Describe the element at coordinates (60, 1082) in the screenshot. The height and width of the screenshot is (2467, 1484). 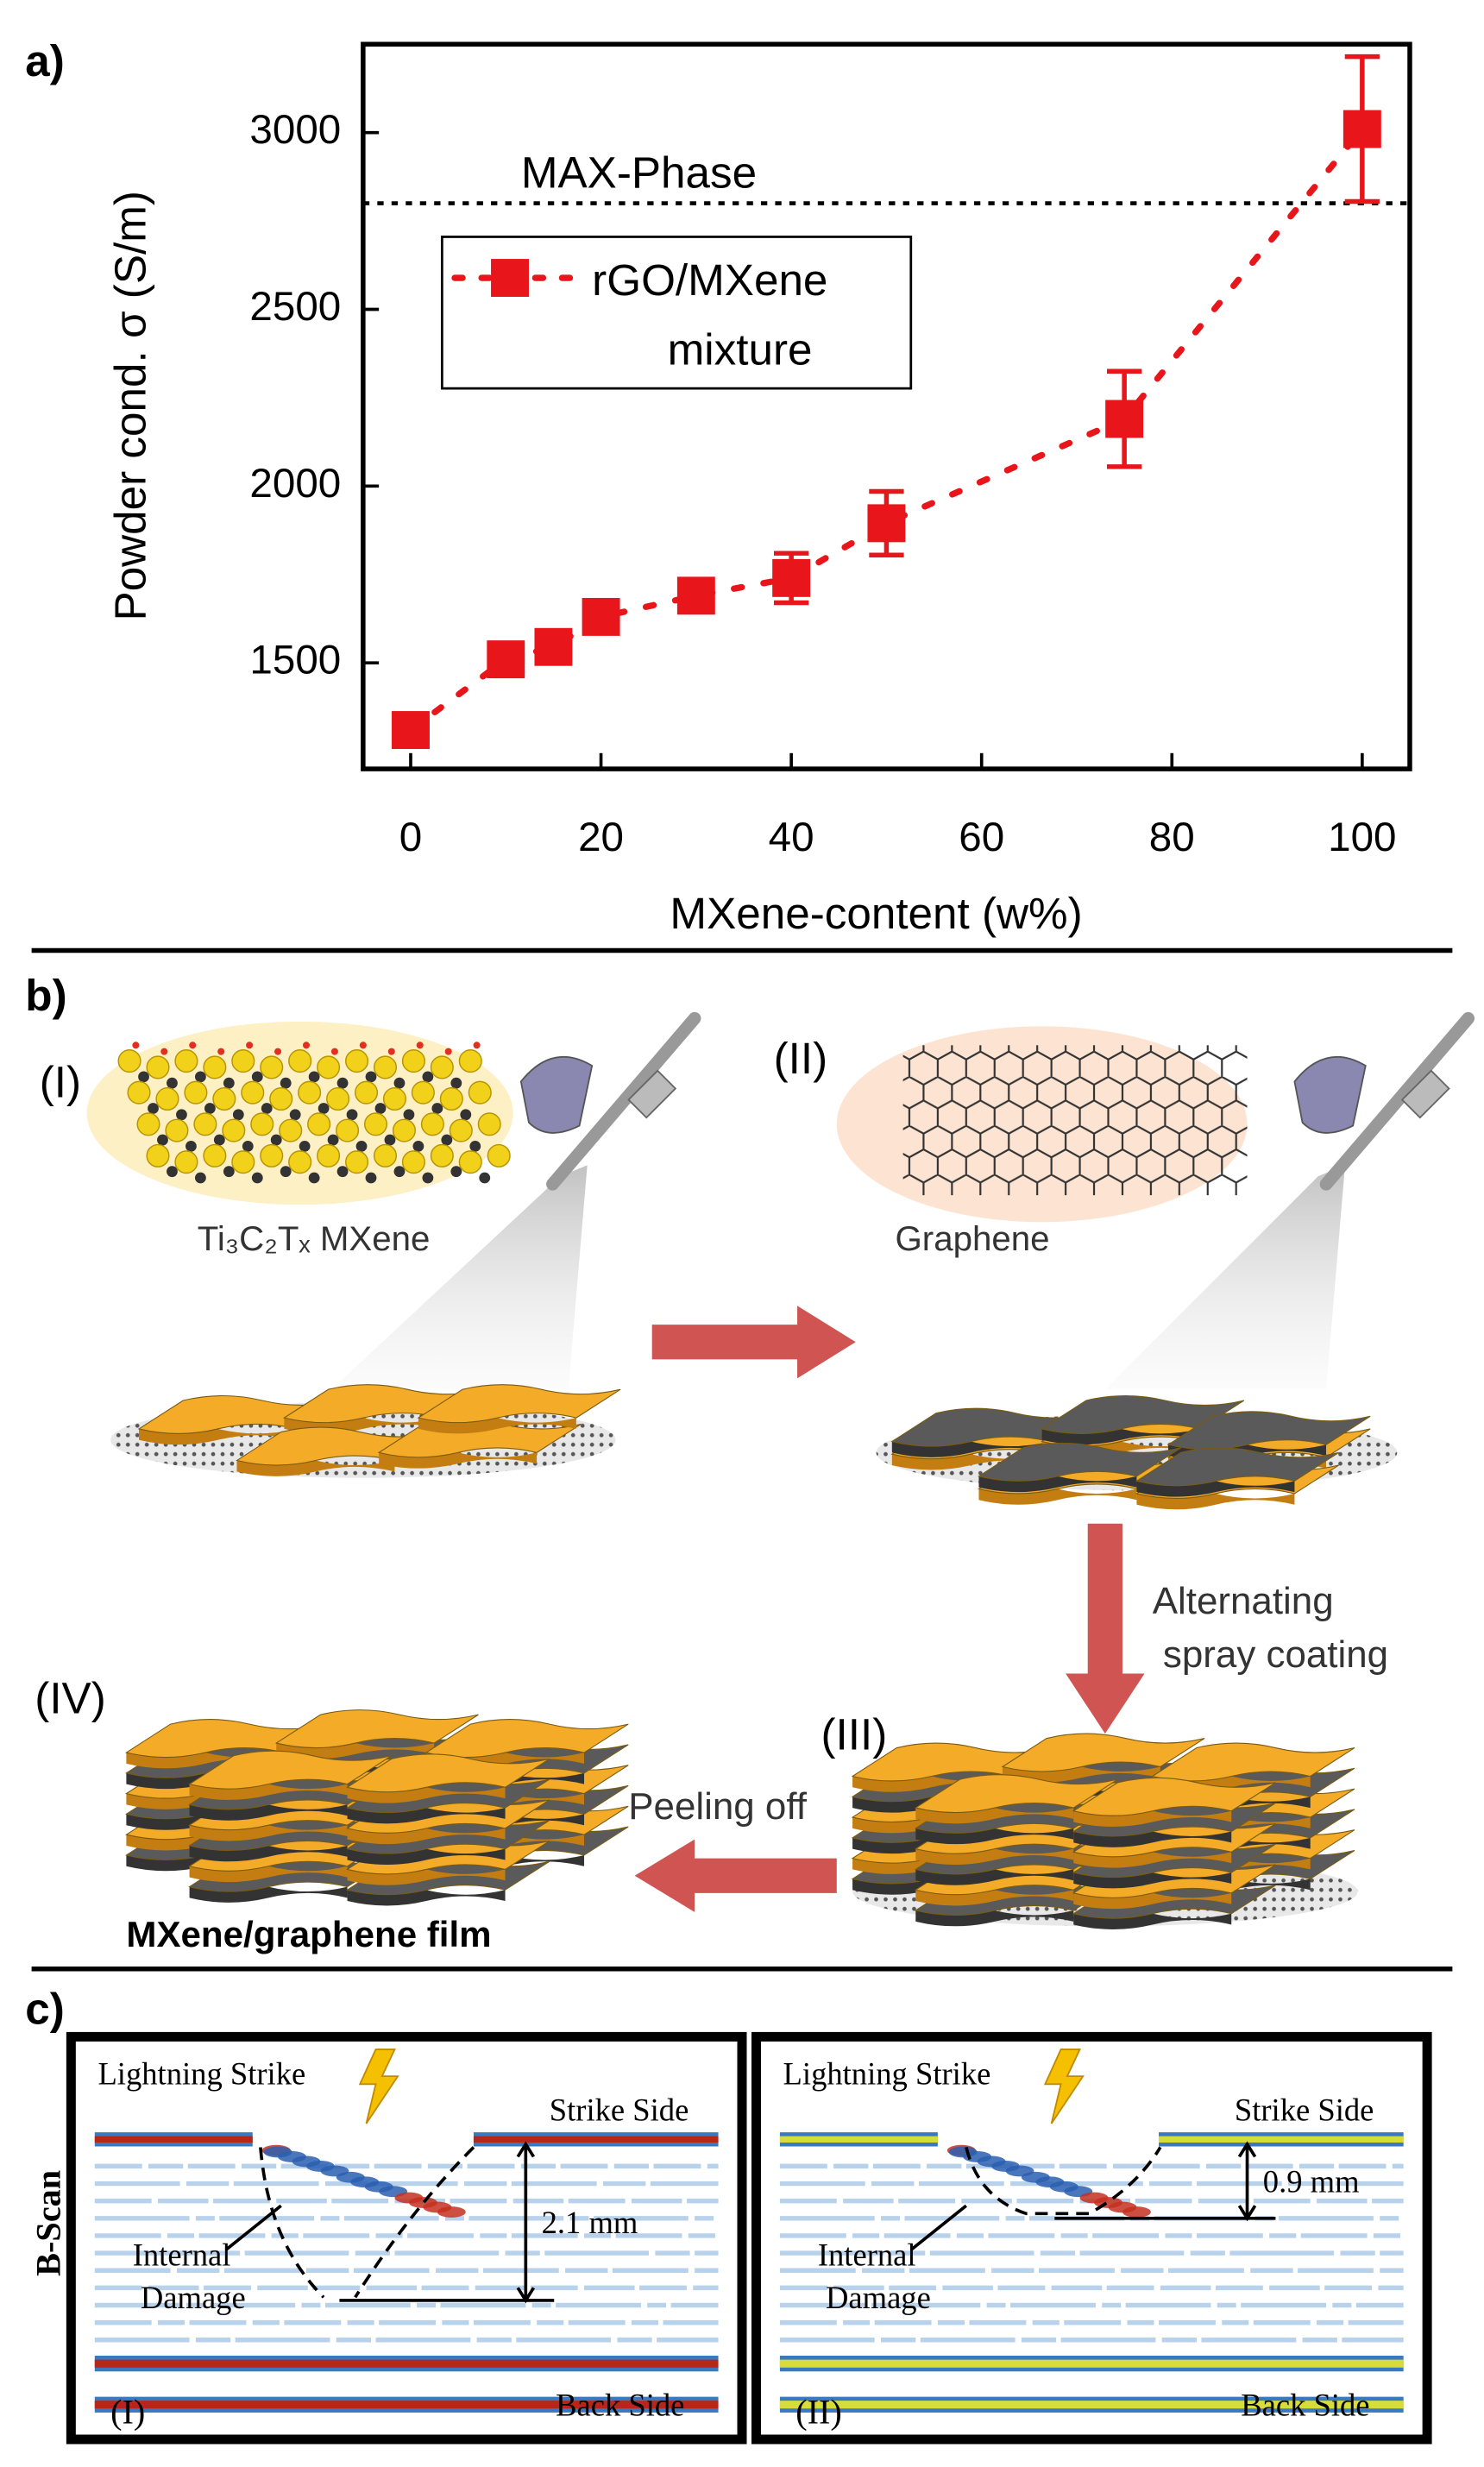
I see `step-label: (I)` at that location.